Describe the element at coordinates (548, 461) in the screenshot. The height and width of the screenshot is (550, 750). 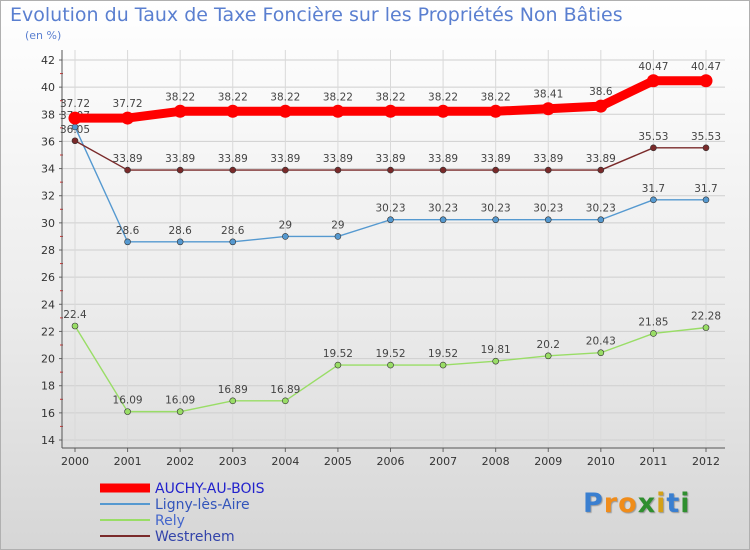
I see `x-tick-label: 2009` at that location.